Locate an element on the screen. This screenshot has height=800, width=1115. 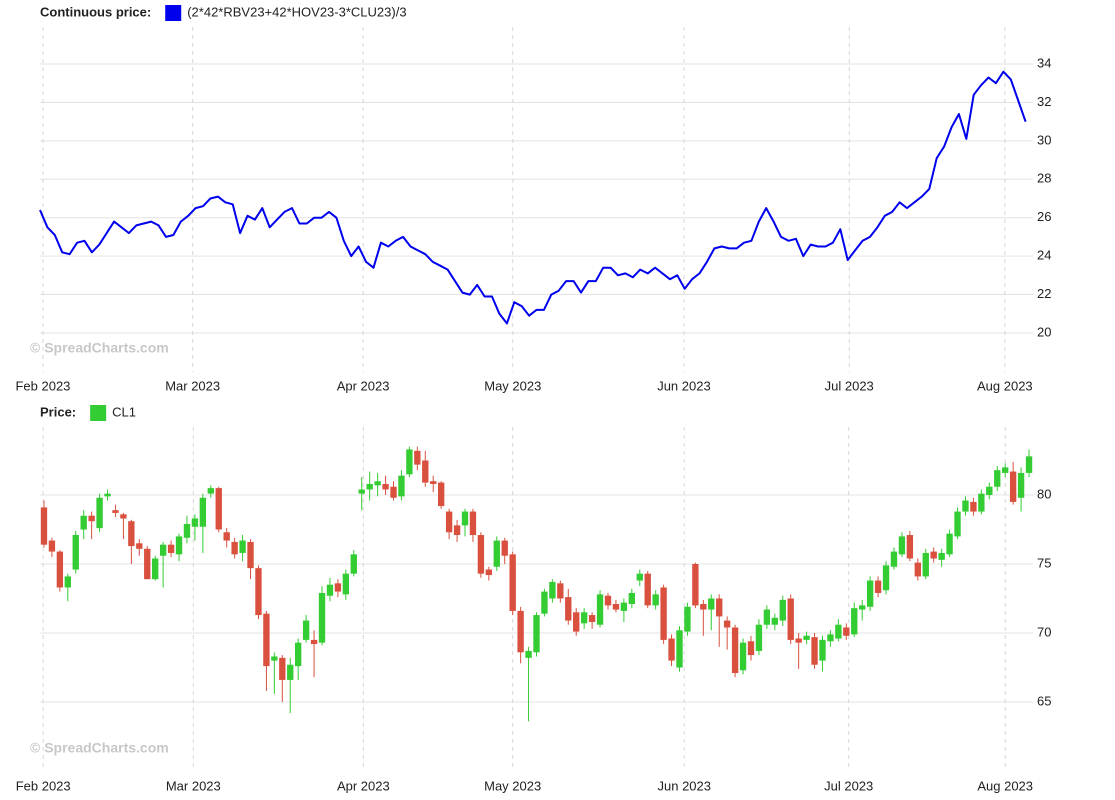
legend-label: (2*42*RBV23+42*HOV23-3*CLU23)/3 is located at coordinates (296, 11).